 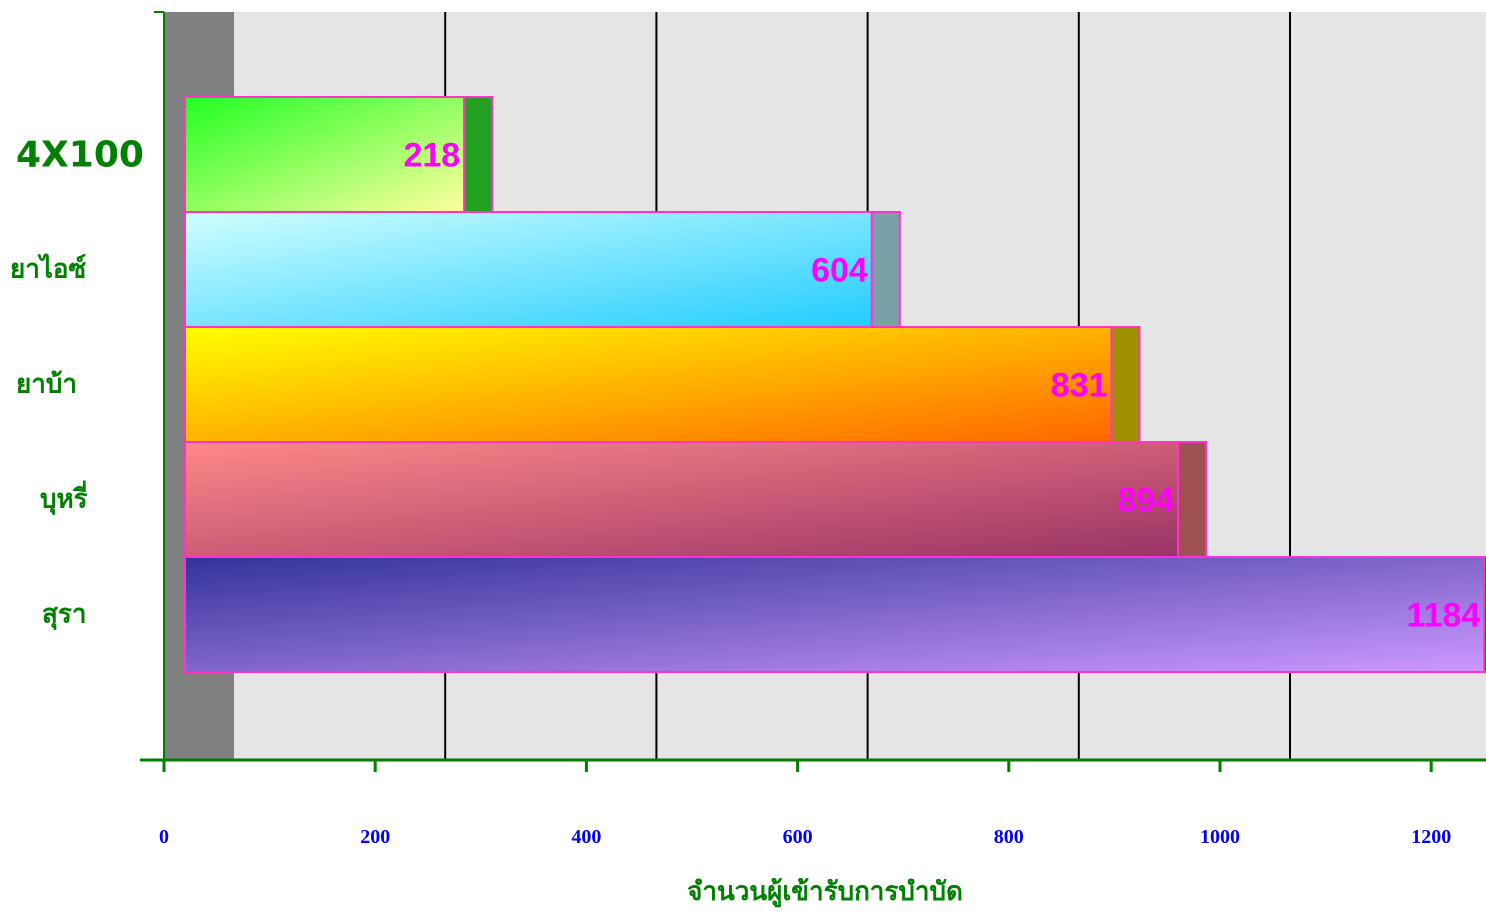 What do you see at coordinates (46, 385) in the screenshot?
I see `category-label: ยาบ้า` at bounding box center [46, 385].